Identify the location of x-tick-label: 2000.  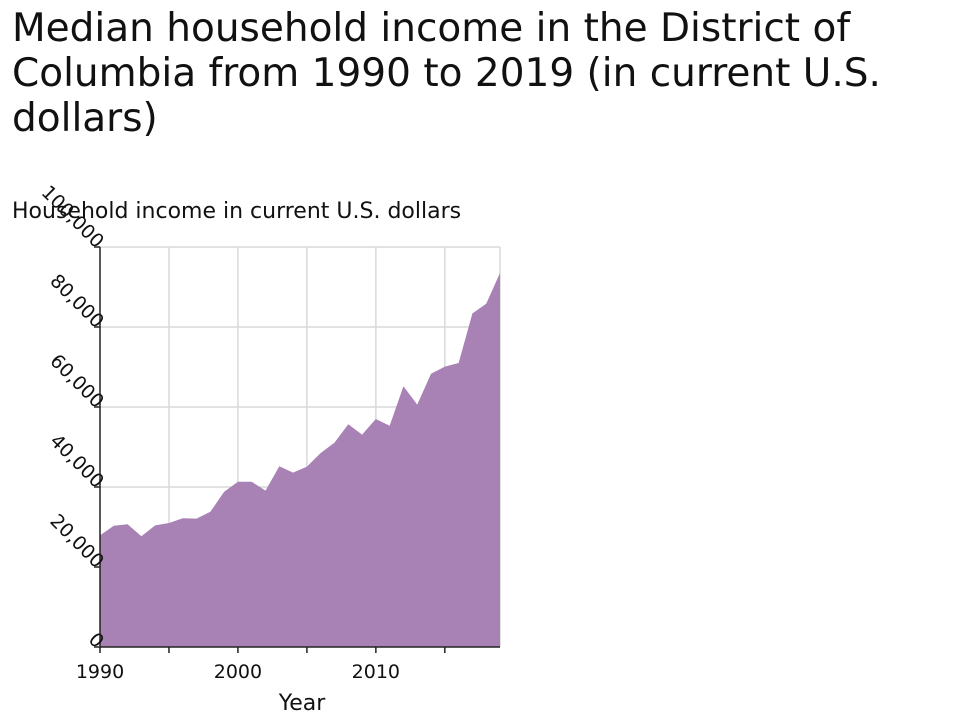
(238, 672).